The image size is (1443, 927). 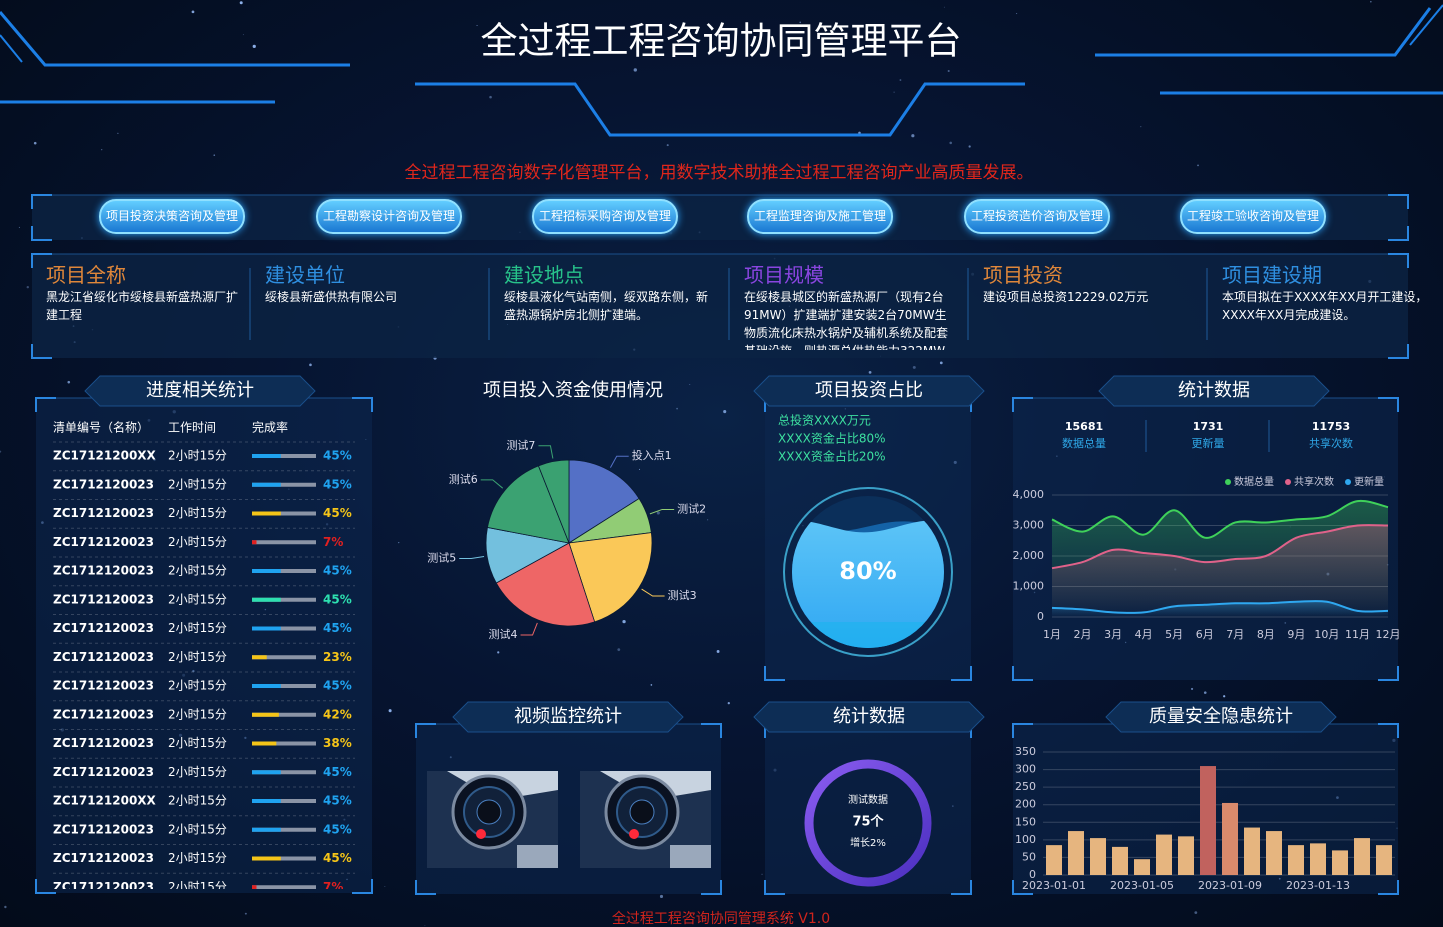 I want to click on x-tick-label: 6月, so click(x=1205, y=634).